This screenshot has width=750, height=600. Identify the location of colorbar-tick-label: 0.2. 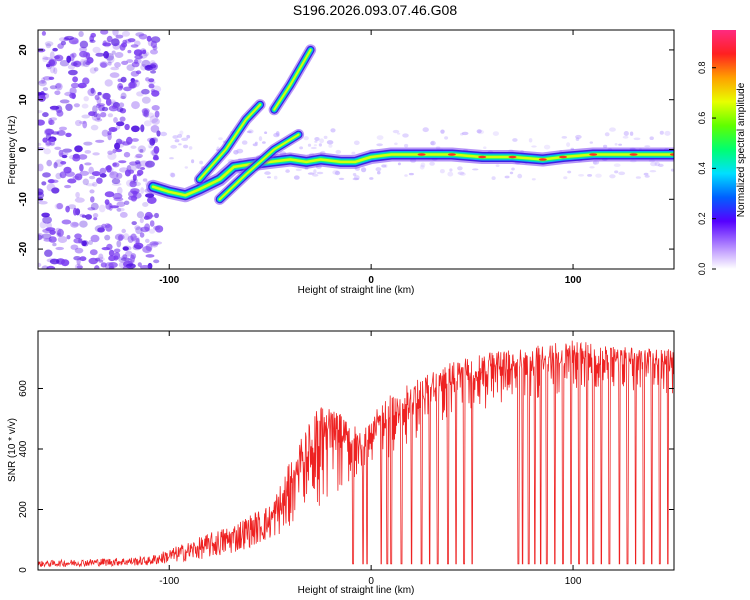
(702, 218).